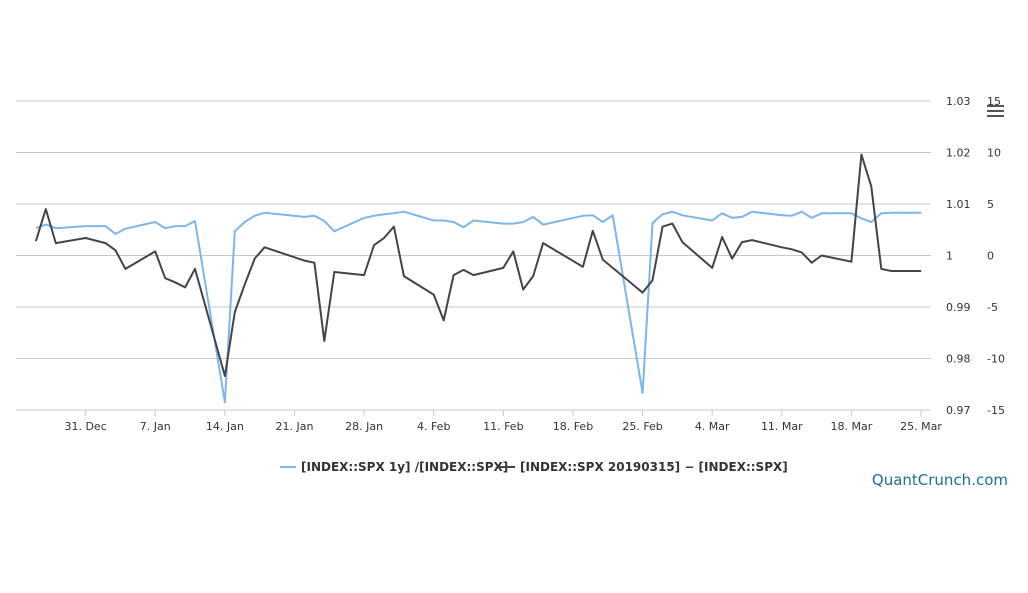  Describe the element at coordinates (404, 467) in the screenshot. I see `legend-label-series-1: [INDEX::SPX 1y] /[INDEX::SPX]` at that location.